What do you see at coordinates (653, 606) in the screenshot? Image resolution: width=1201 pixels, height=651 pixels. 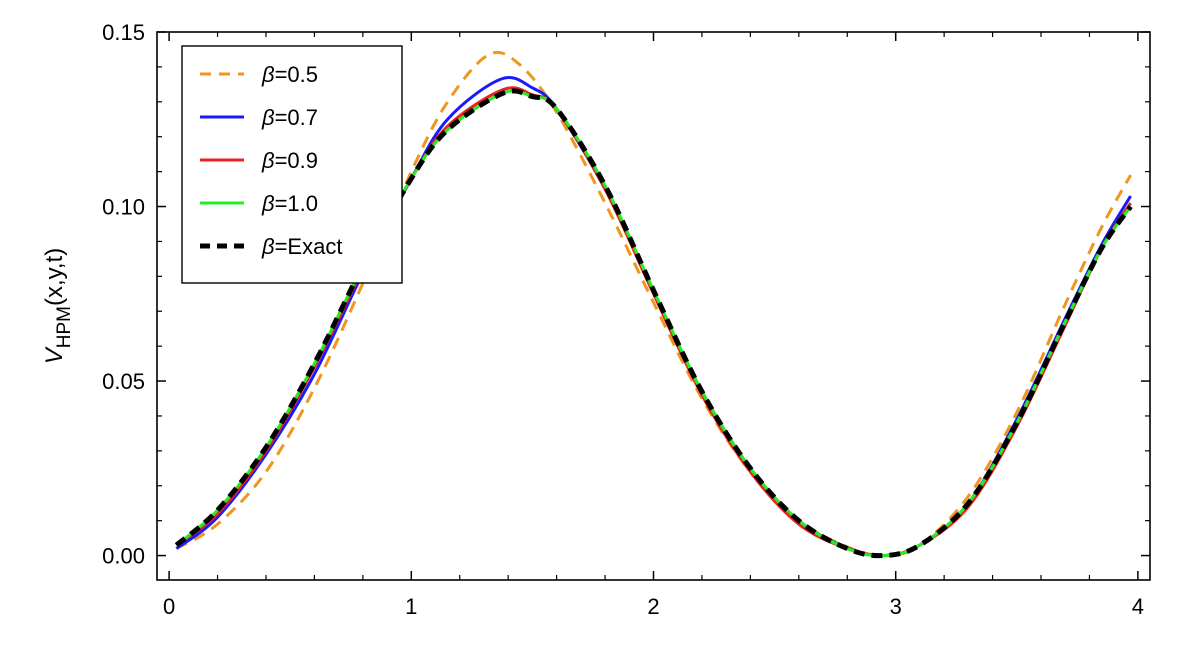 I see `x-tick-label: 2` at bounding box center [653, 606].